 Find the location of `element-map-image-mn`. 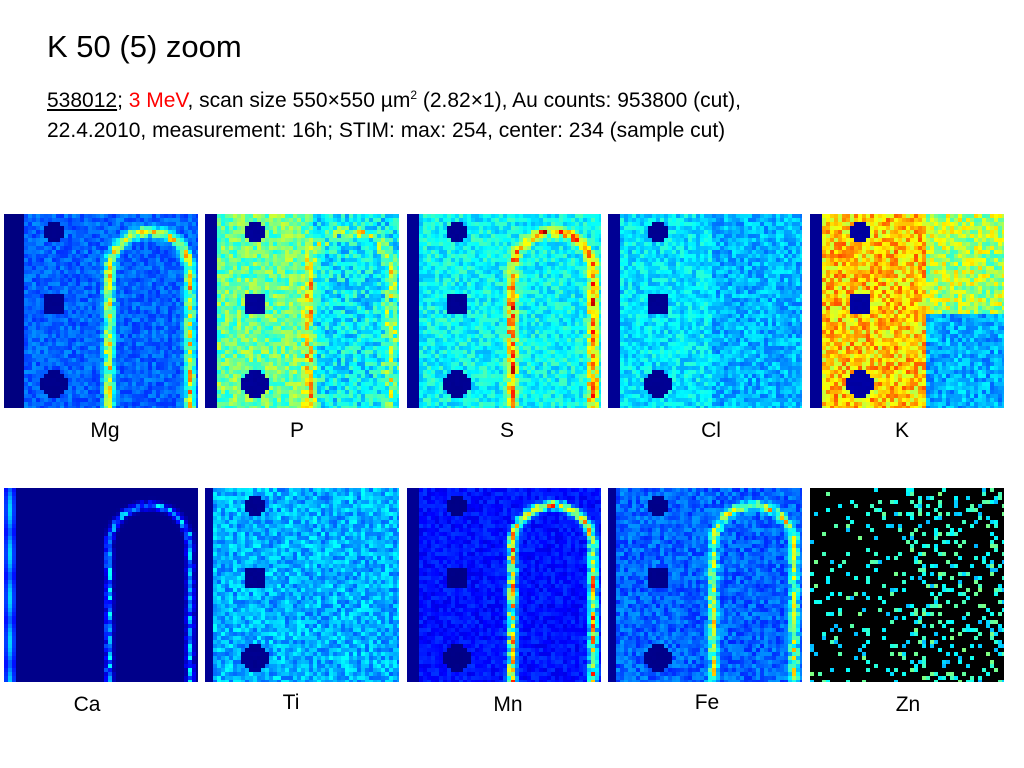

element-map-image-mn is located at coordinates (504, 585).